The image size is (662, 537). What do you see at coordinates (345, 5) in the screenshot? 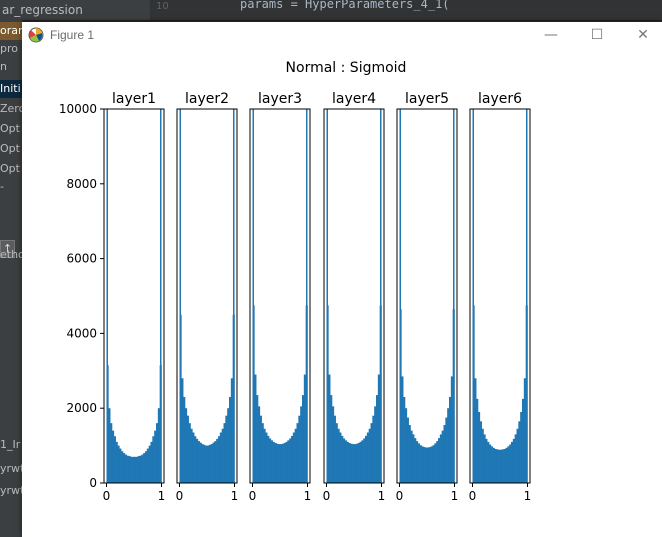
I see `ide-code-line: params = HyperParameters_4_1(` at bounding box center [345, 5].